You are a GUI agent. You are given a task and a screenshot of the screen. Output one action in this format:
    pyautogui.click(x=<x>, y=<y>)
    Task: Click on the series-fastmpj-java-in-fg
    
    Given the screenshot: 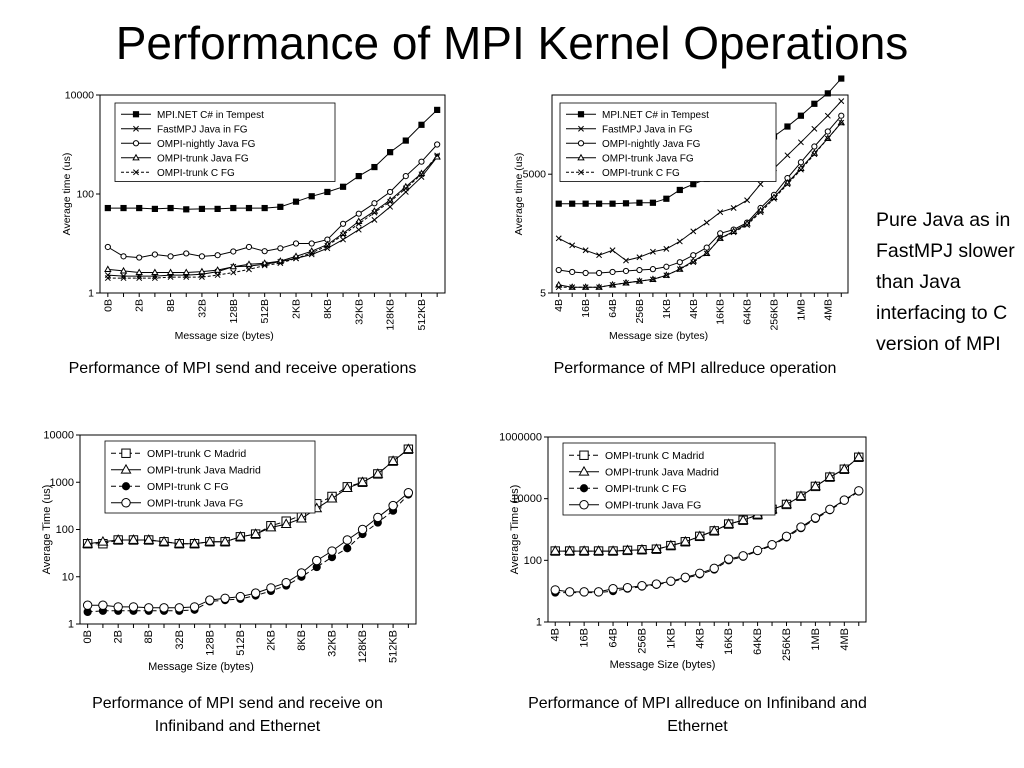 What is the action you would take?
    pyautogui.click(x=700, y=181)
    